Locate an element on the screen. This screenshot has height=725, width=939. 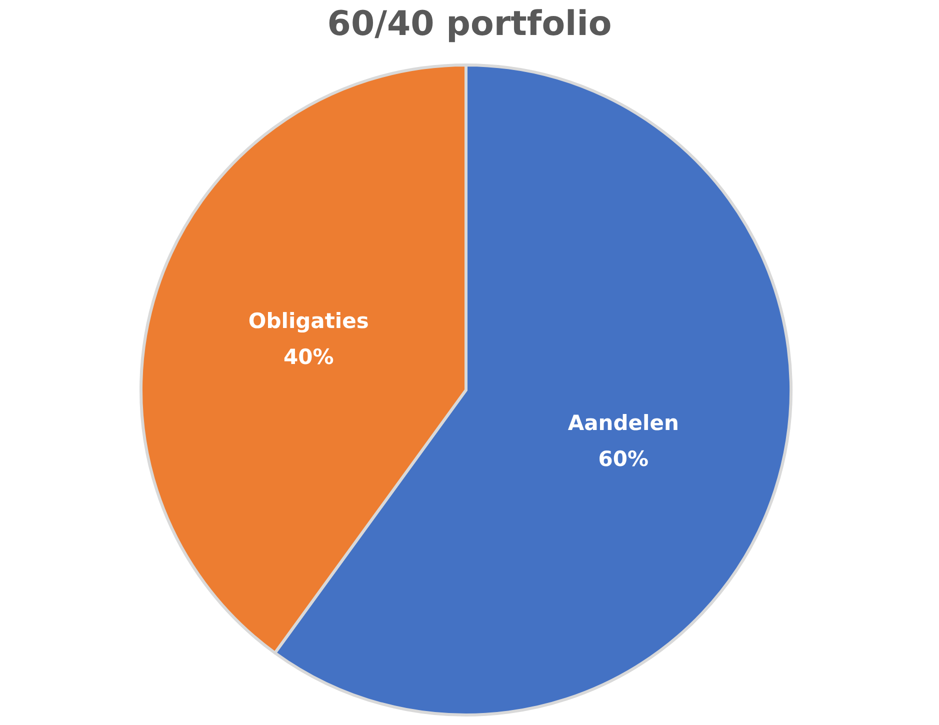
data-label: 60% is located at coordinates (623, 459).